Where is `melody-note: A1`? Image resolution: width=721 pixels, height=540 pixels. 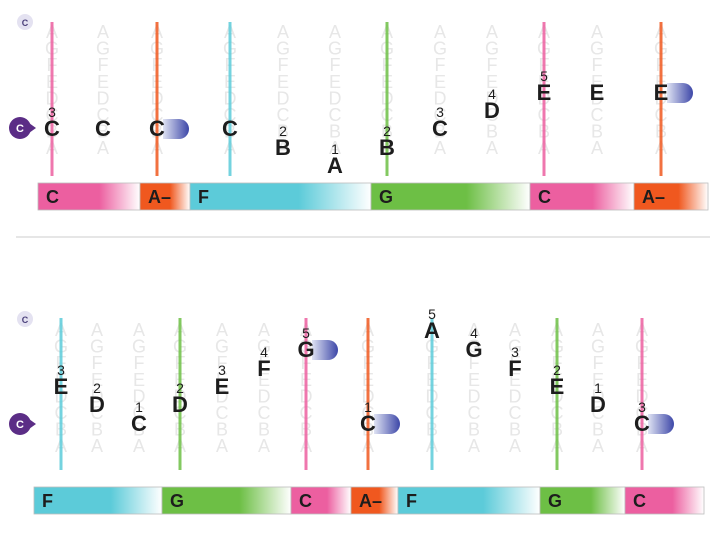
melody-note: A1 is located at coordinates (335, 159).